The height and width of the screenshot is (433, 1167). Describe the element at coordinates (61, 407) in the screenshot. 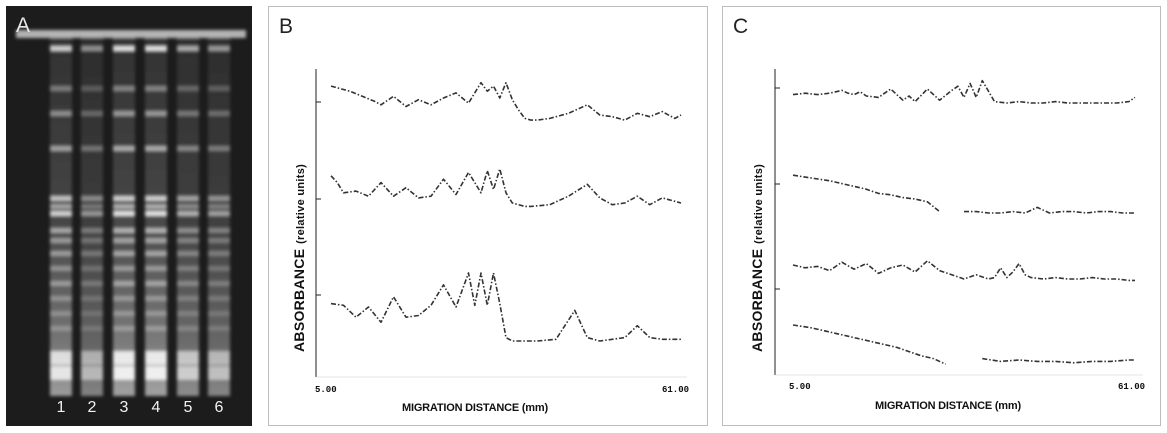

I see `lane-number-1: 1` at that location.